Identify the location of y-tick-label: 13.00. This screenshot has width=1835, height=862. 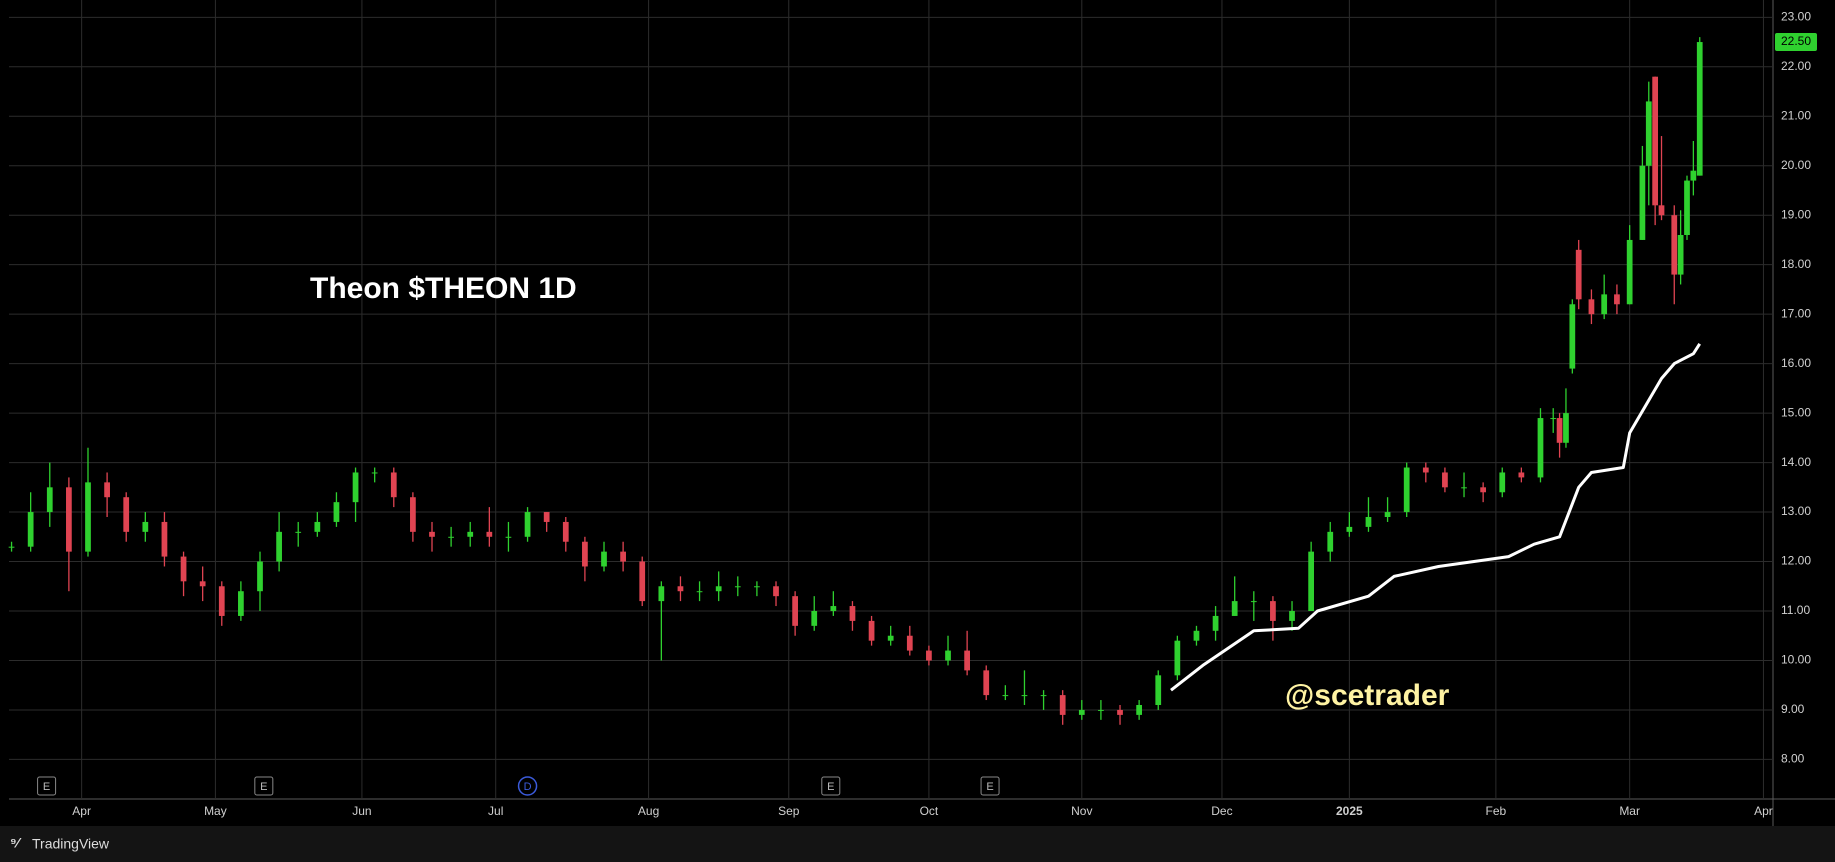
(1796, 511).